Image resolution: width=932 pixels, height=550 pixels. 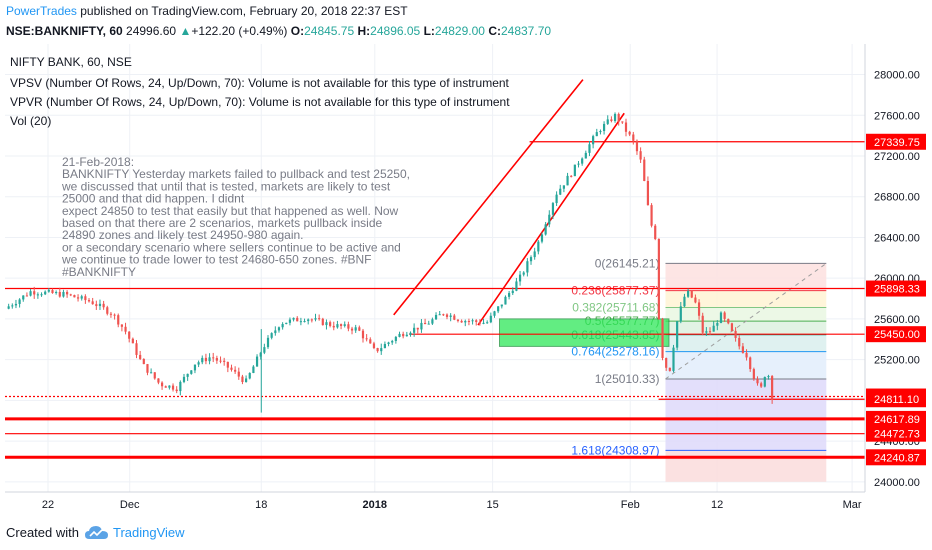 What do you see at coordinates (897, 335) in the screenshot?
I see `price-level-tag-label: 25450.00` at bounding box center [897, 335].